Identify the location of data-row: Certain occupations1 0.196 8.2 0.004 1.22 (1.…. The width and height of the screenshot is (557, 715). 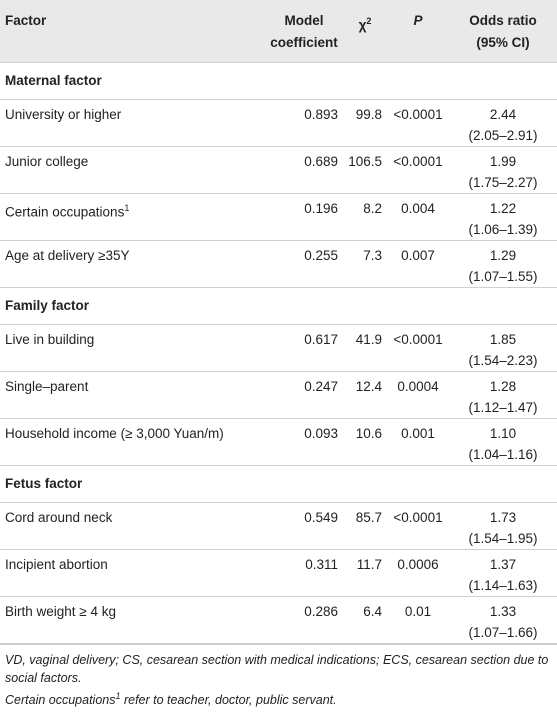
(278, 217).